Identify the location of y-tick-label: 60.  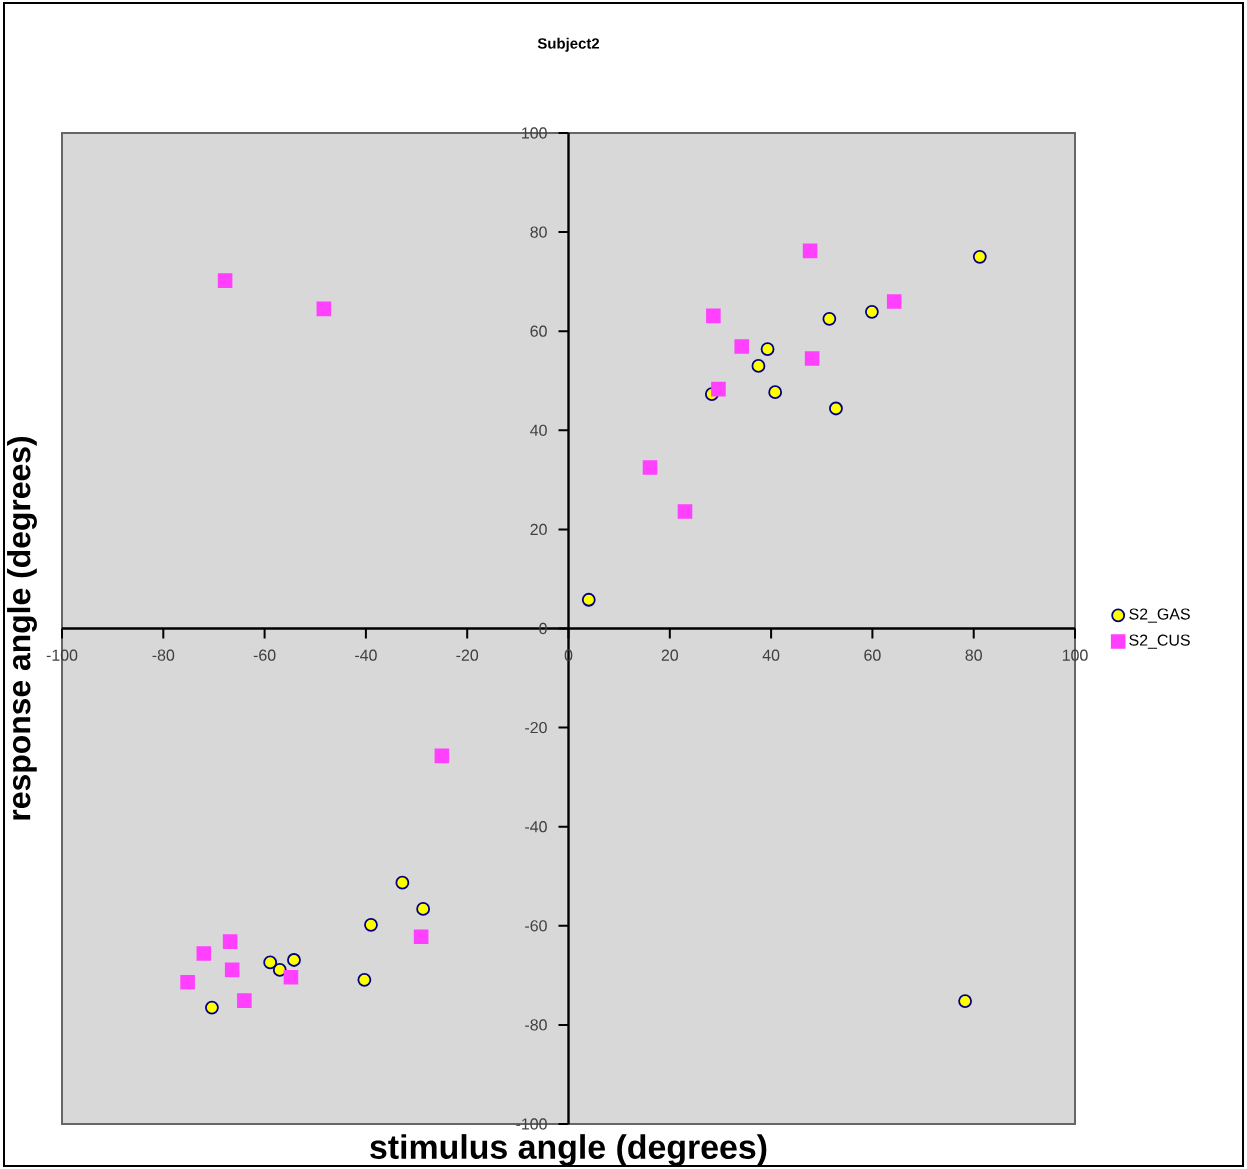
(538, 331).